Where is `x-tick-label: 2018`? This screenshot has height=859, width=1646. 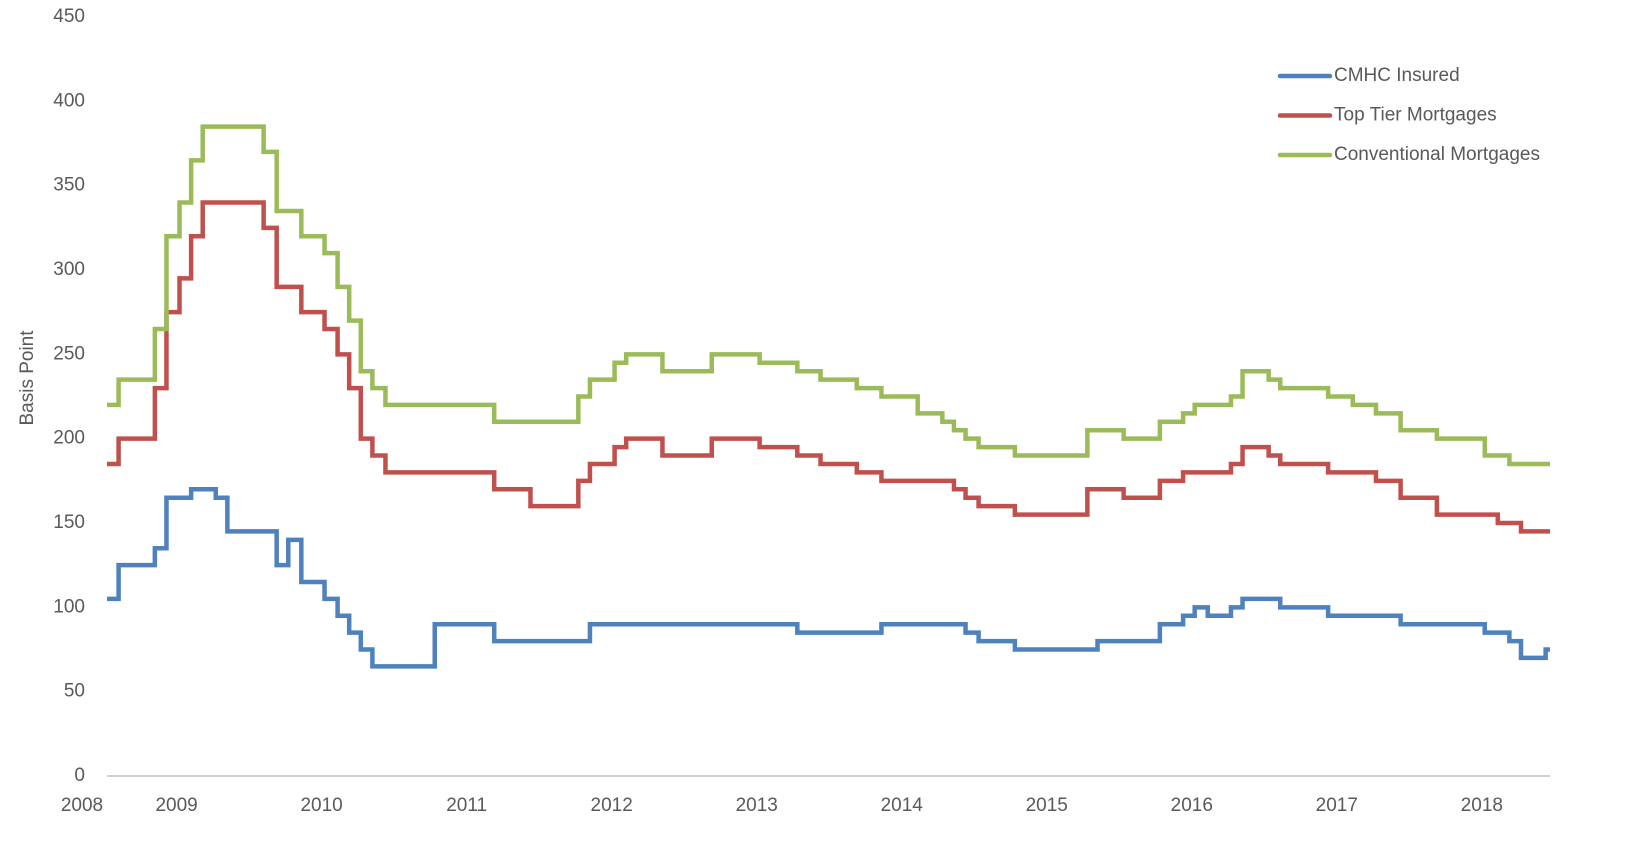 x-tick-label: 2018 is located at coordinates (1482, 805).